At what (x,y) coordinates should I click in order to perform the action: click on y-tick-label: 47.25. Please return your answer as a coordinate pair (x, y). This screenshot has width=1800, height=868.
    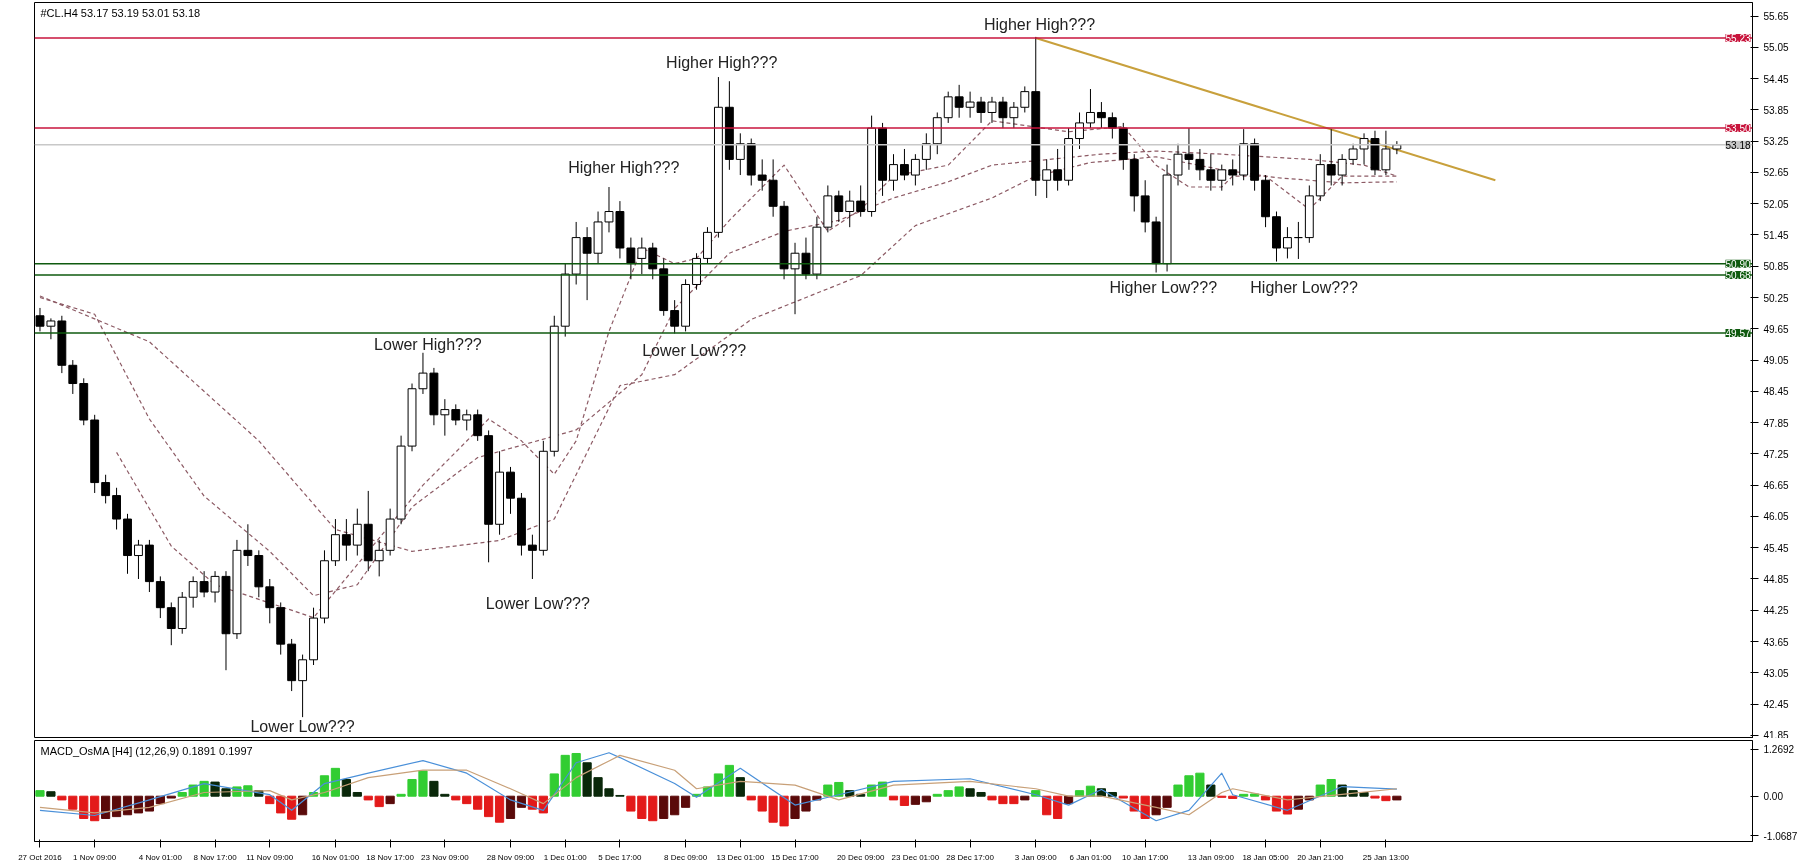
    Looking at the image, I should click on (1776, 454).